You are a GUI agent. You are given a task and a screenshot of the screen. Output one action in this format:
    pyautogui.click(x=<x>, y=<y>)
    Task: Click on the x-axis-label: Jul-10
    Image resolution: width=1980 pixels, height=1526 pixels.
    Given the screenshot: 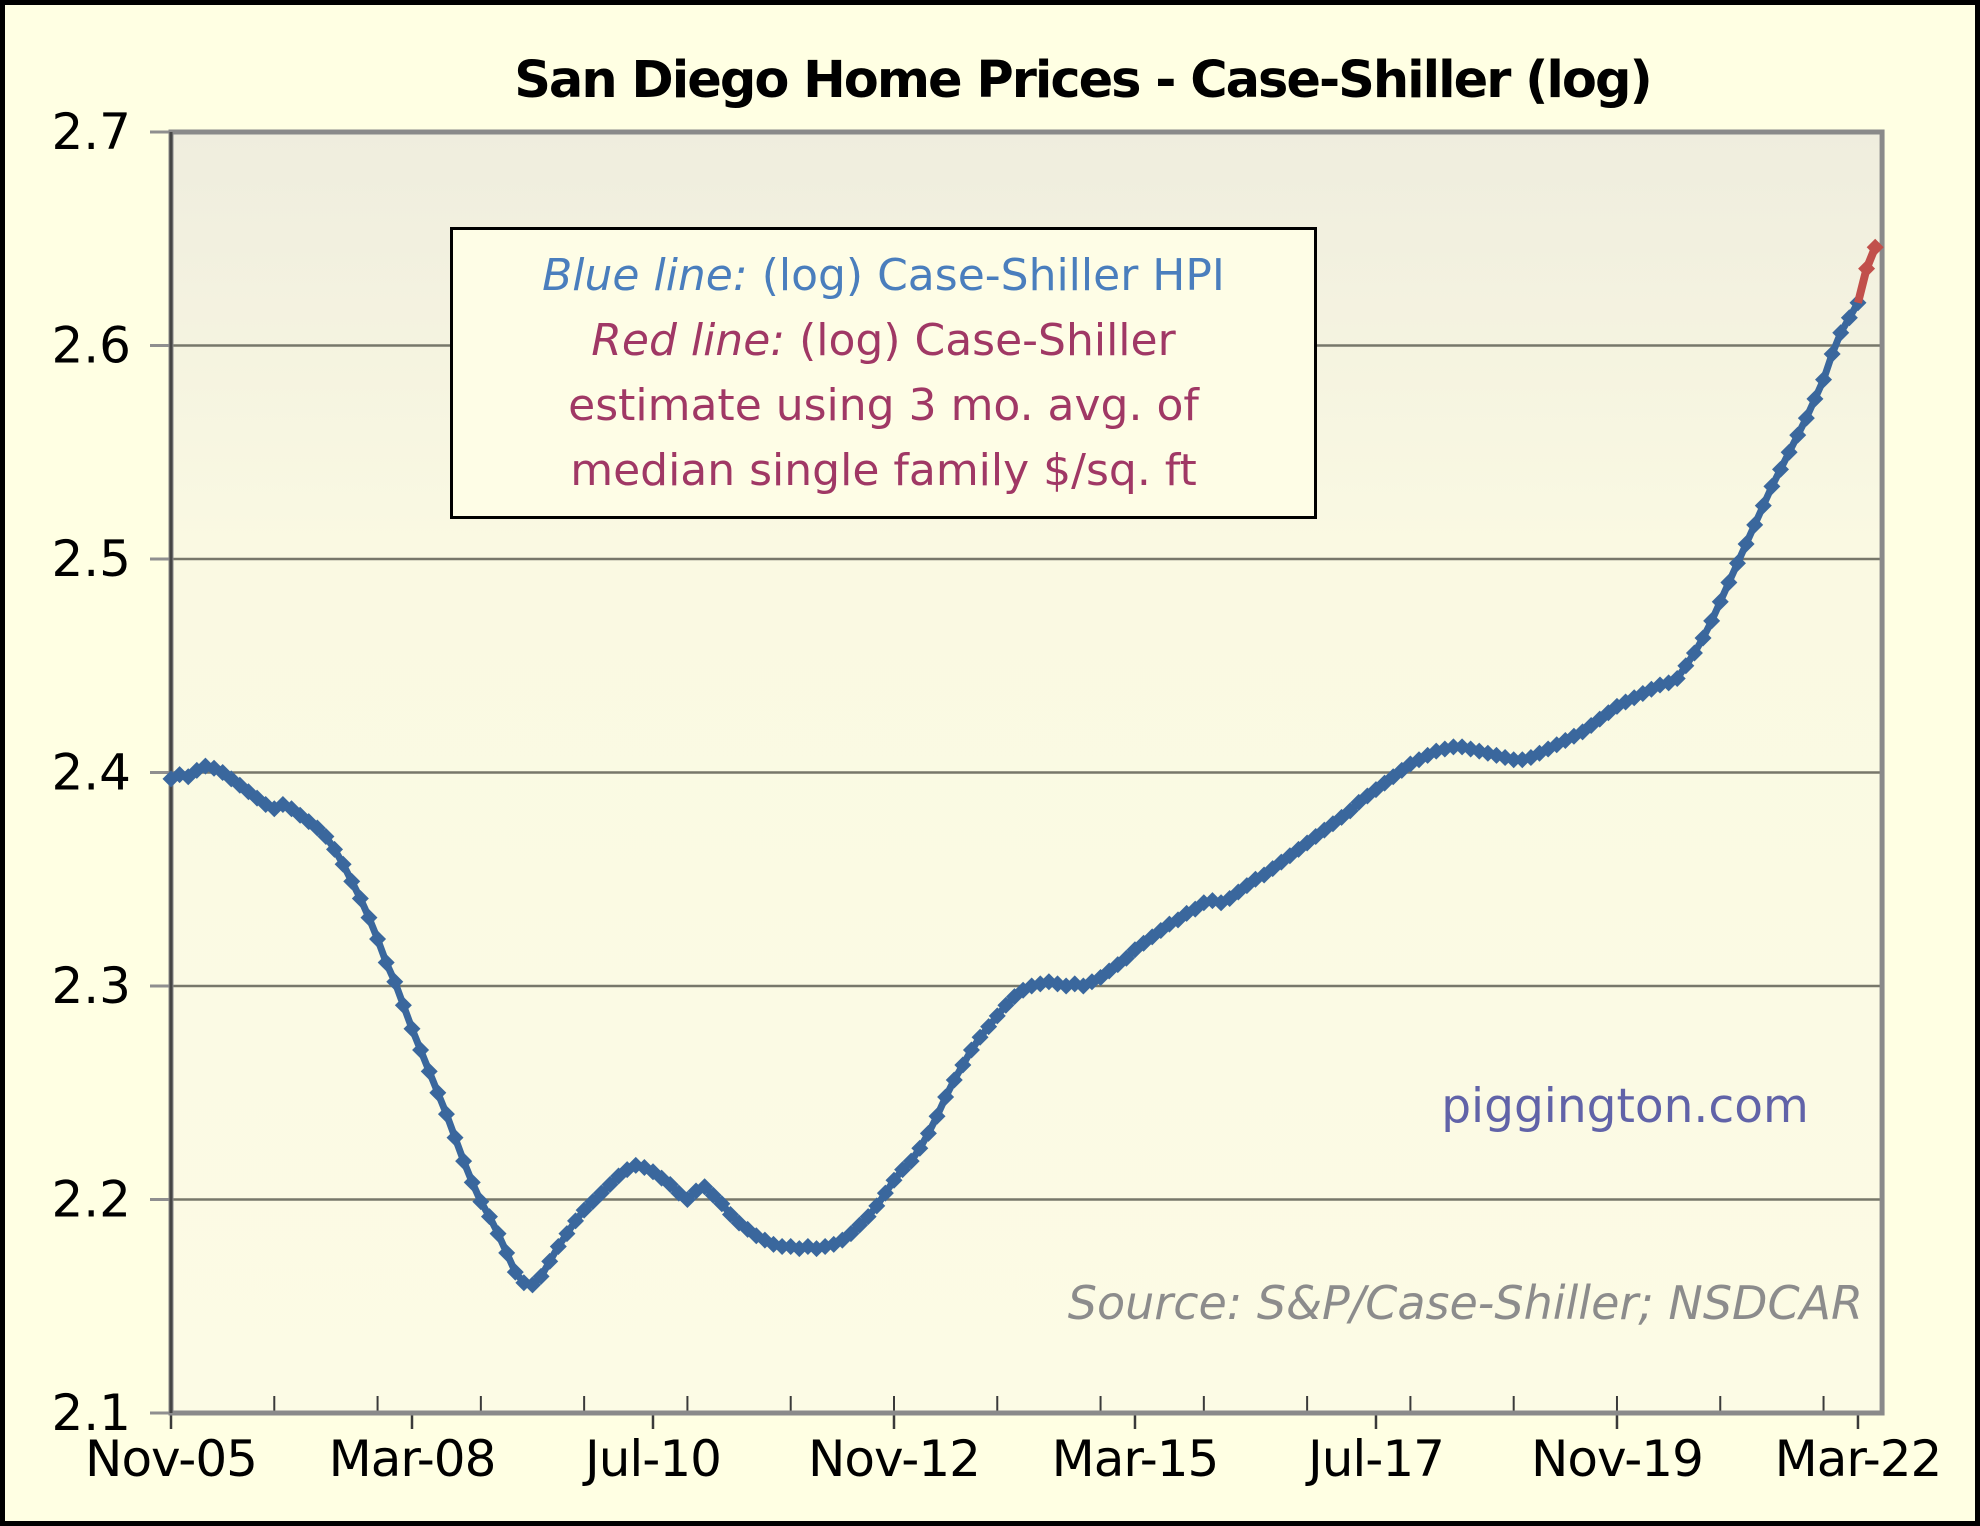 What is the action you would take?
    pyautogui.click(x=651, y=1459)
    